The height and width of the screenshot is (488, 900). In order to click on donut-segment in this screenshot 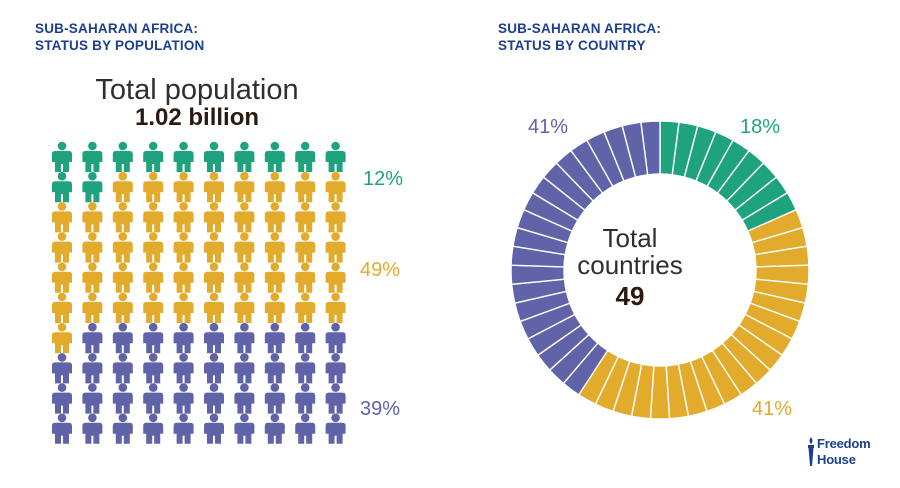, I will do `click(650, 148)`.